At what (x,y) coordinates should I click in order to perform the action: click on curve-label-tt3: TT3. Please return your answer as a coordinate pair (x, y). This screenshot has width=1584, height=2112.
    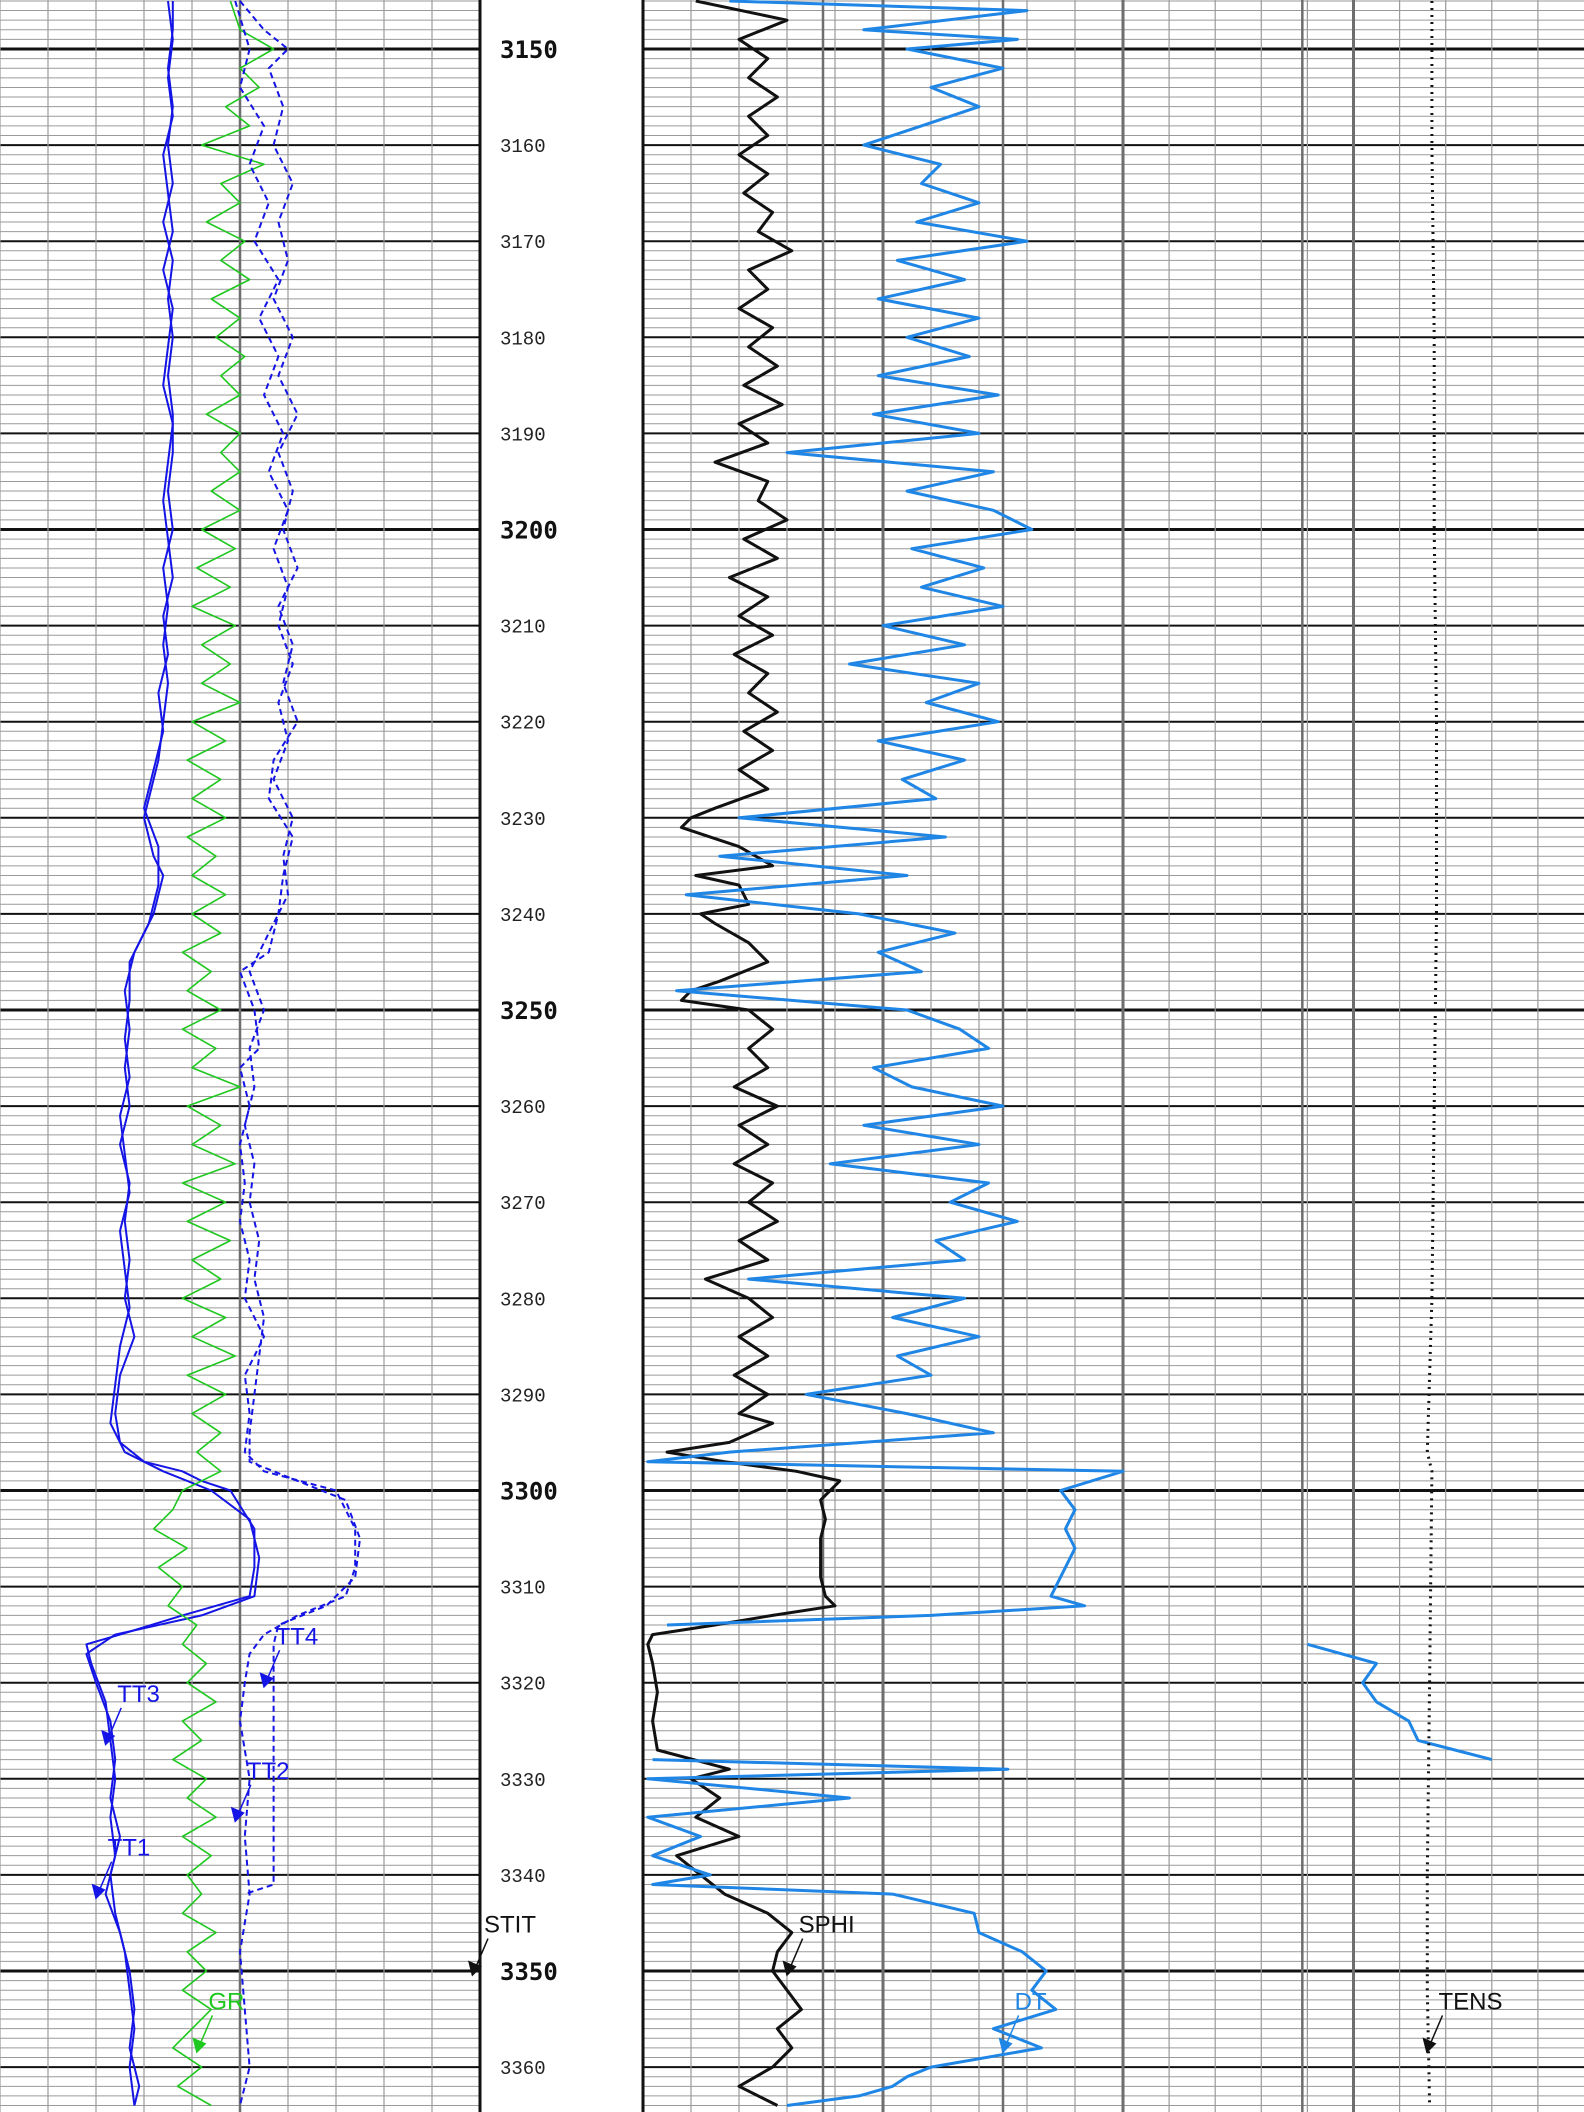
    Looking at the image, I should click on (138, 1694).